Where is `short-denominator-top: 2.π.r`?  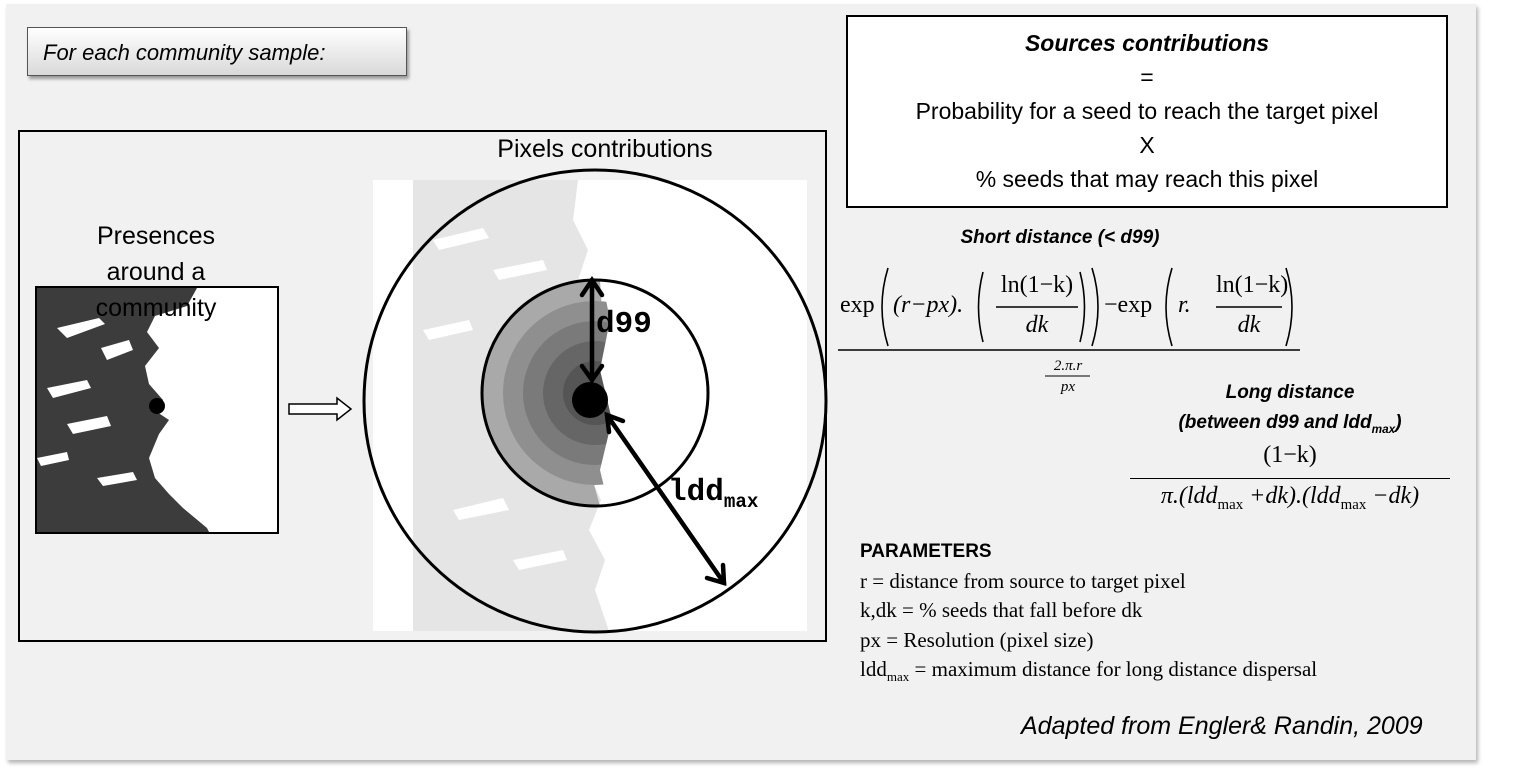 short-denominator-top: 2.π.r is located at coordinates (1068, 366).